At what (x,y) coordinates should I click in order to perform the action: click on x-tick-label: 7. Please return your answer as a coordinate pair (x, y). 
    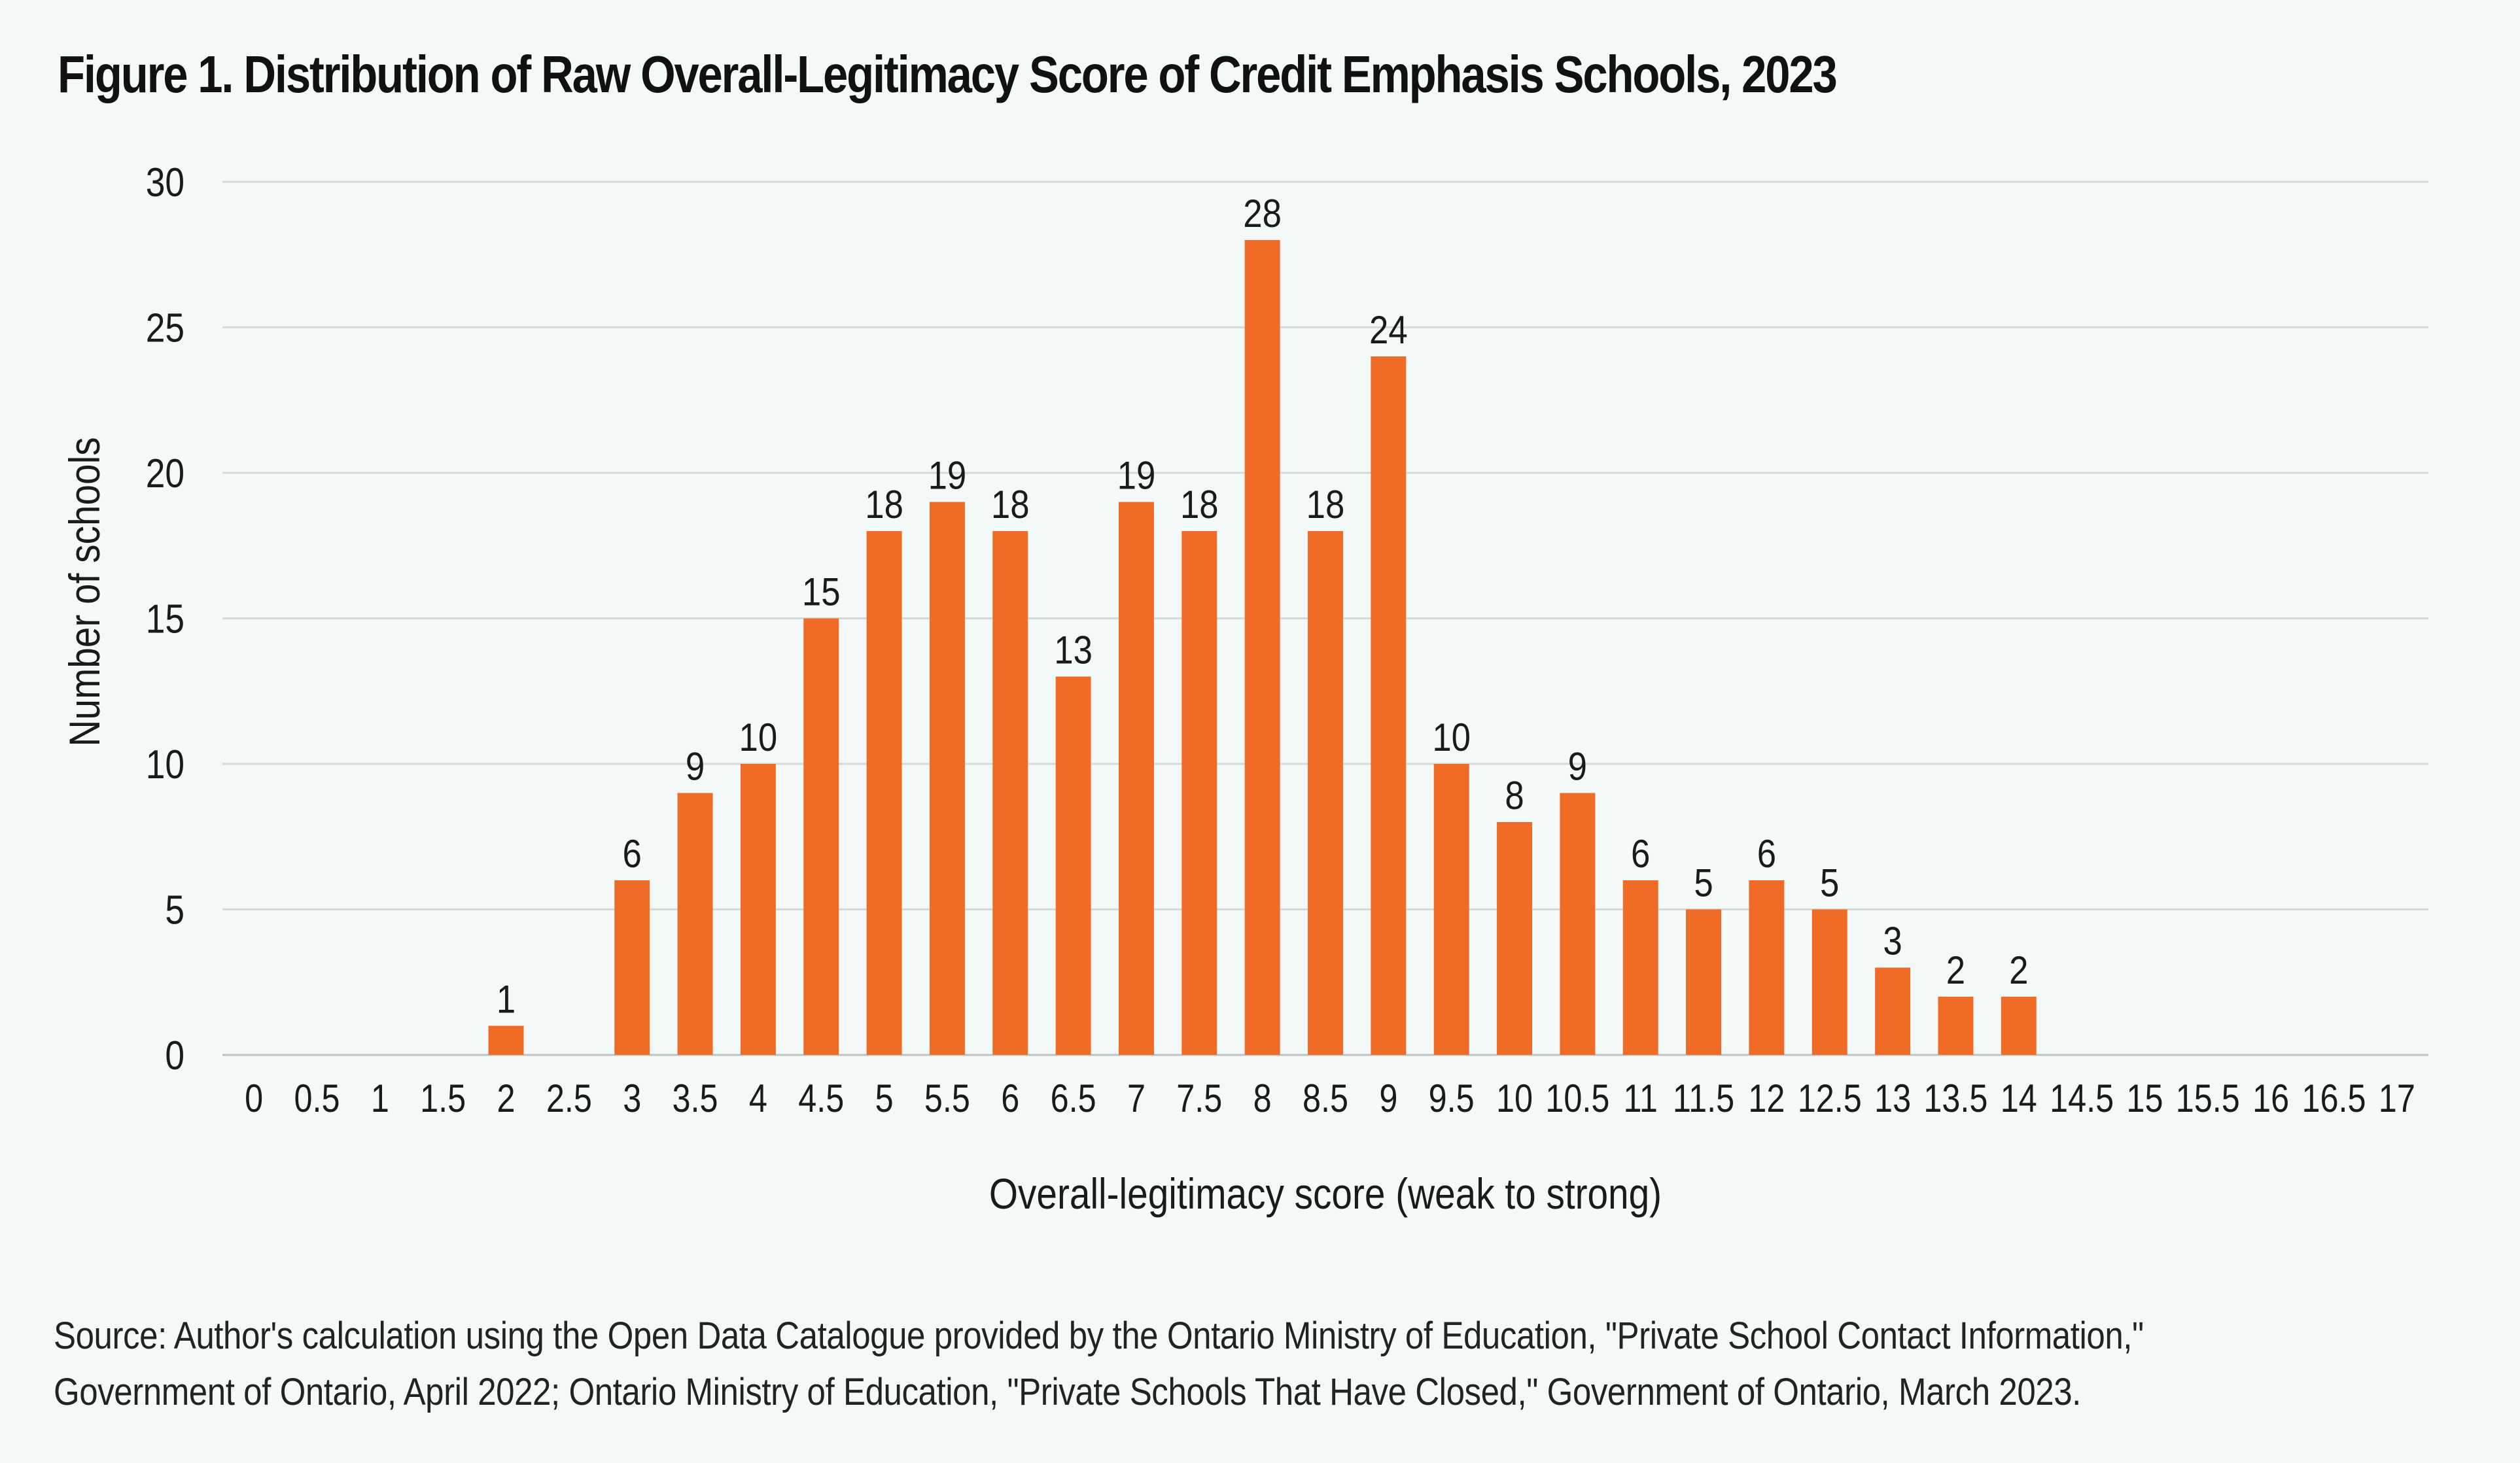
    Looking at the image, I should click on (1136, 1098).